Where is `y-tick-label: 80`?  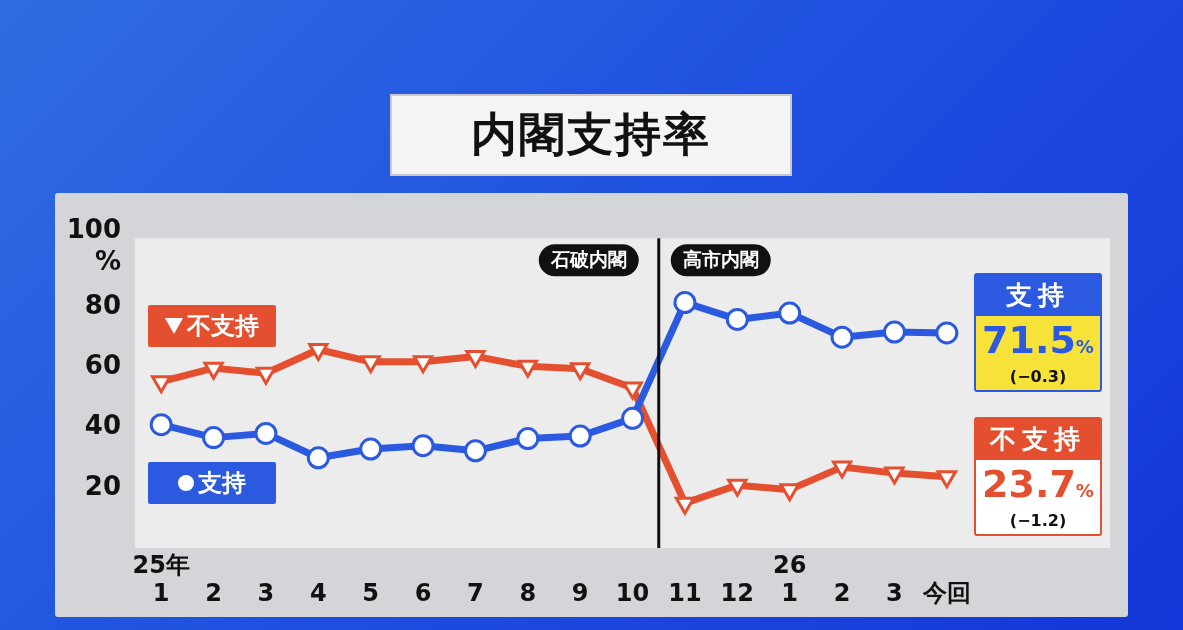 y-tick-label: 80 is located at coordinates (102, 305).